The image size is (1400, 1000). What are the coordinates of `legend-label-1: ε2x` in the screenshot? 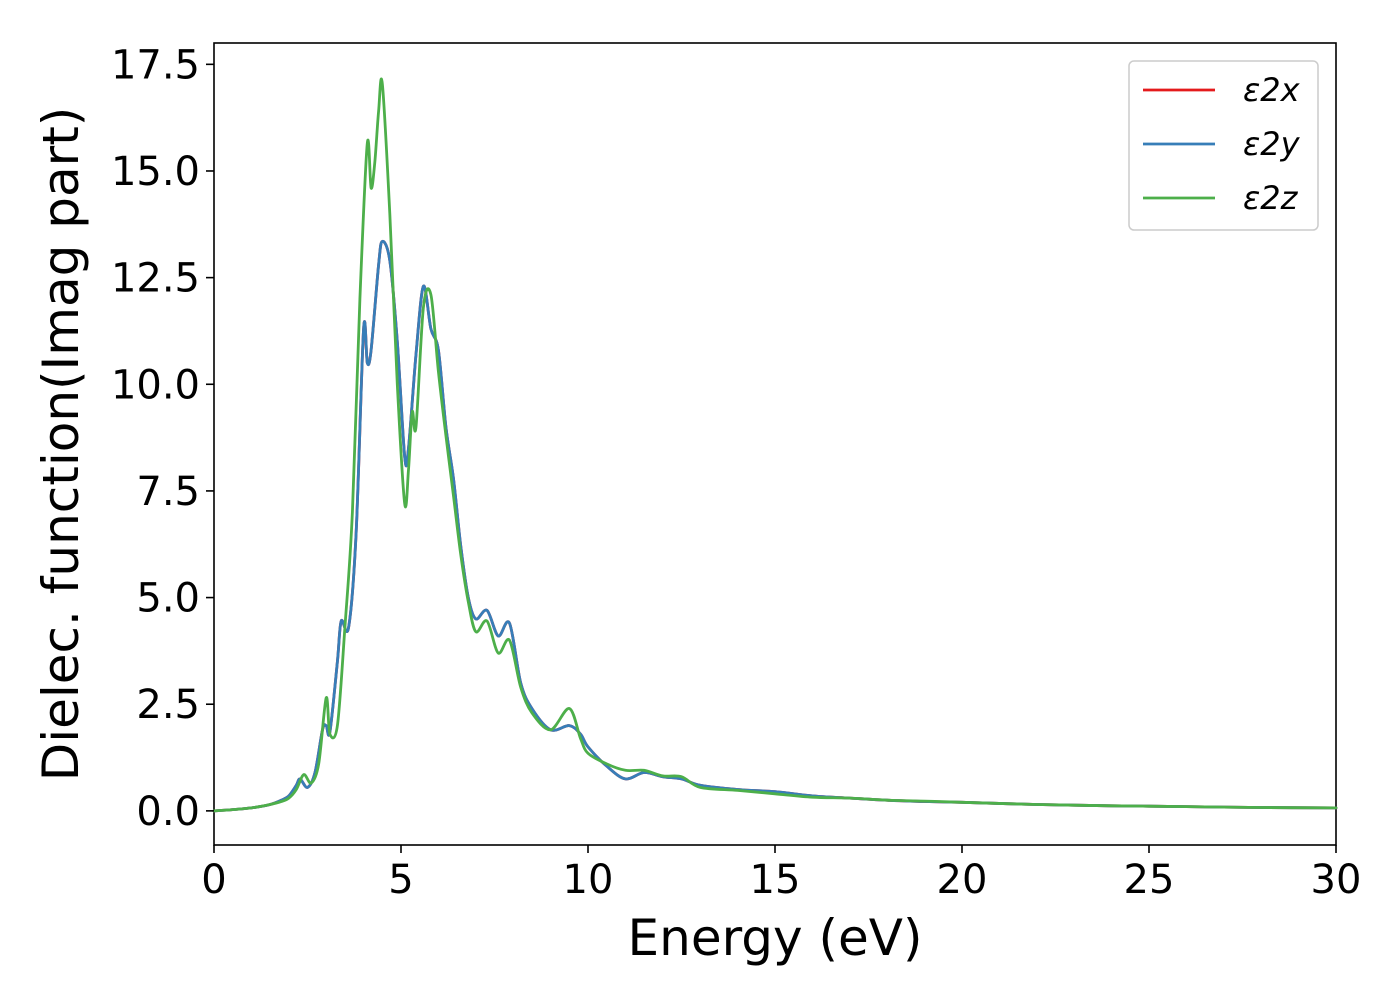 It's located at (1272, 90).